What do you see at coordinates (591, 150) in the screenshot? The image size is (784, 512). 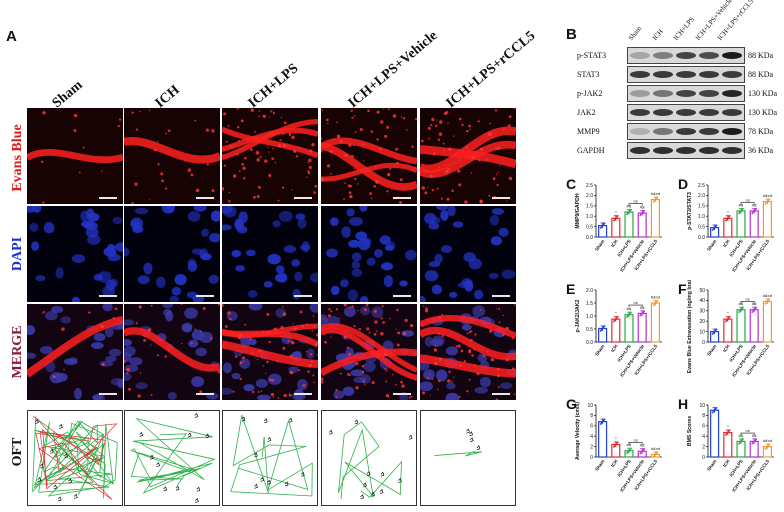 I see `blot-protein-label: GAPDH` at bounding box center [591, 150].